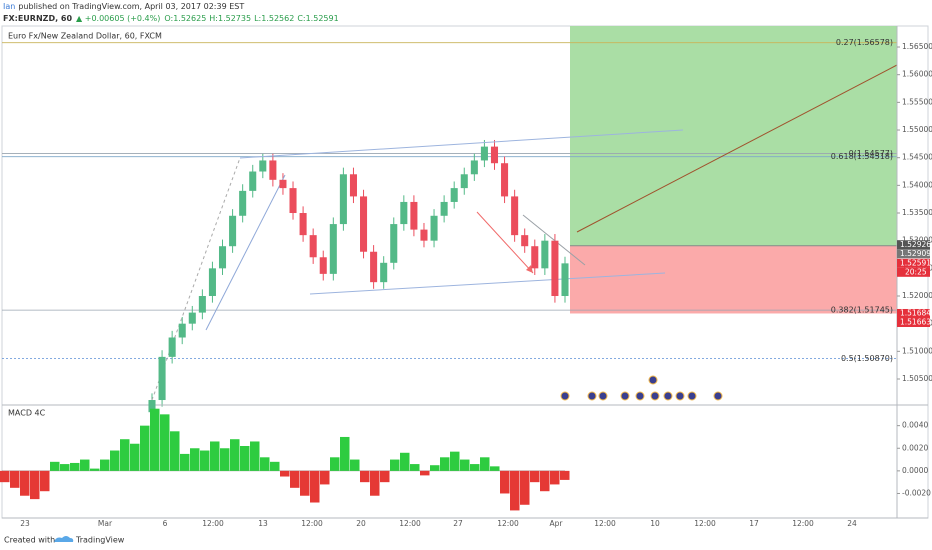 Image resolution: width=932 pixels, height=550 pixels. I want to click on logo, so click(64, 539).